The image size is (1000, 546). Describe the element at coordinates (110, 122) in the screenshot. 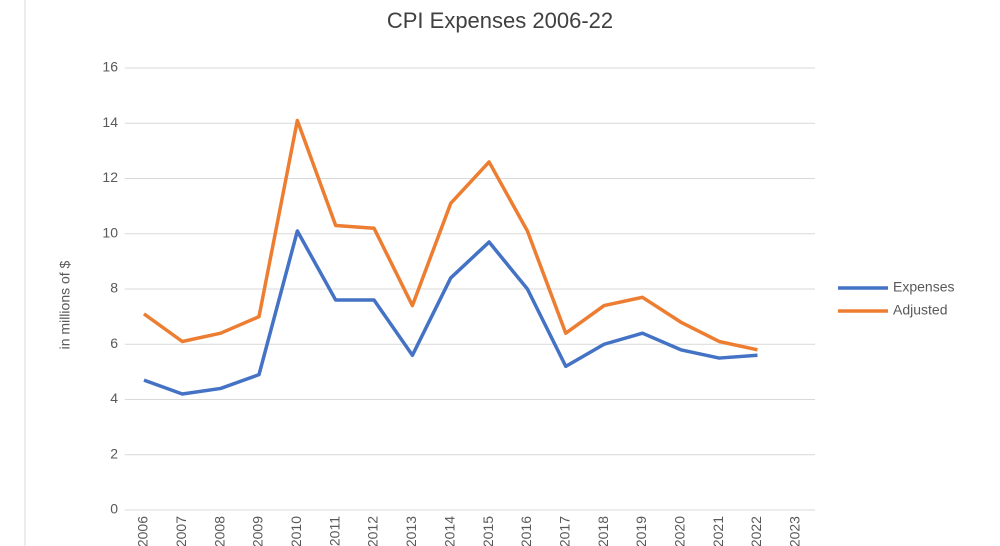

I see `y-tick-label: 14` at that location.